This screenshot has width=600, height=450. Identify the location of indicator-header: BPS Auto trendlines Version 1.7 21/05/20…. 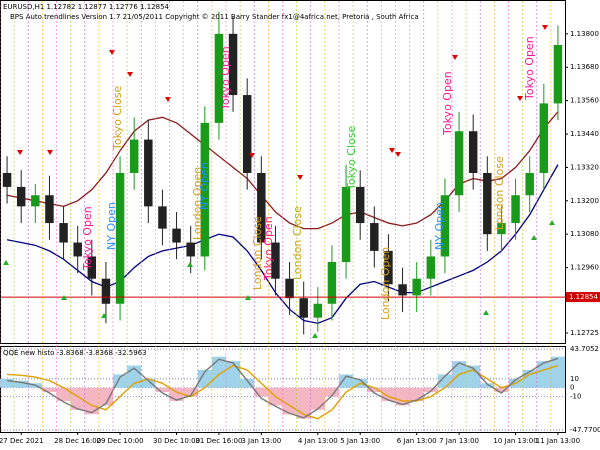
(214, 17).